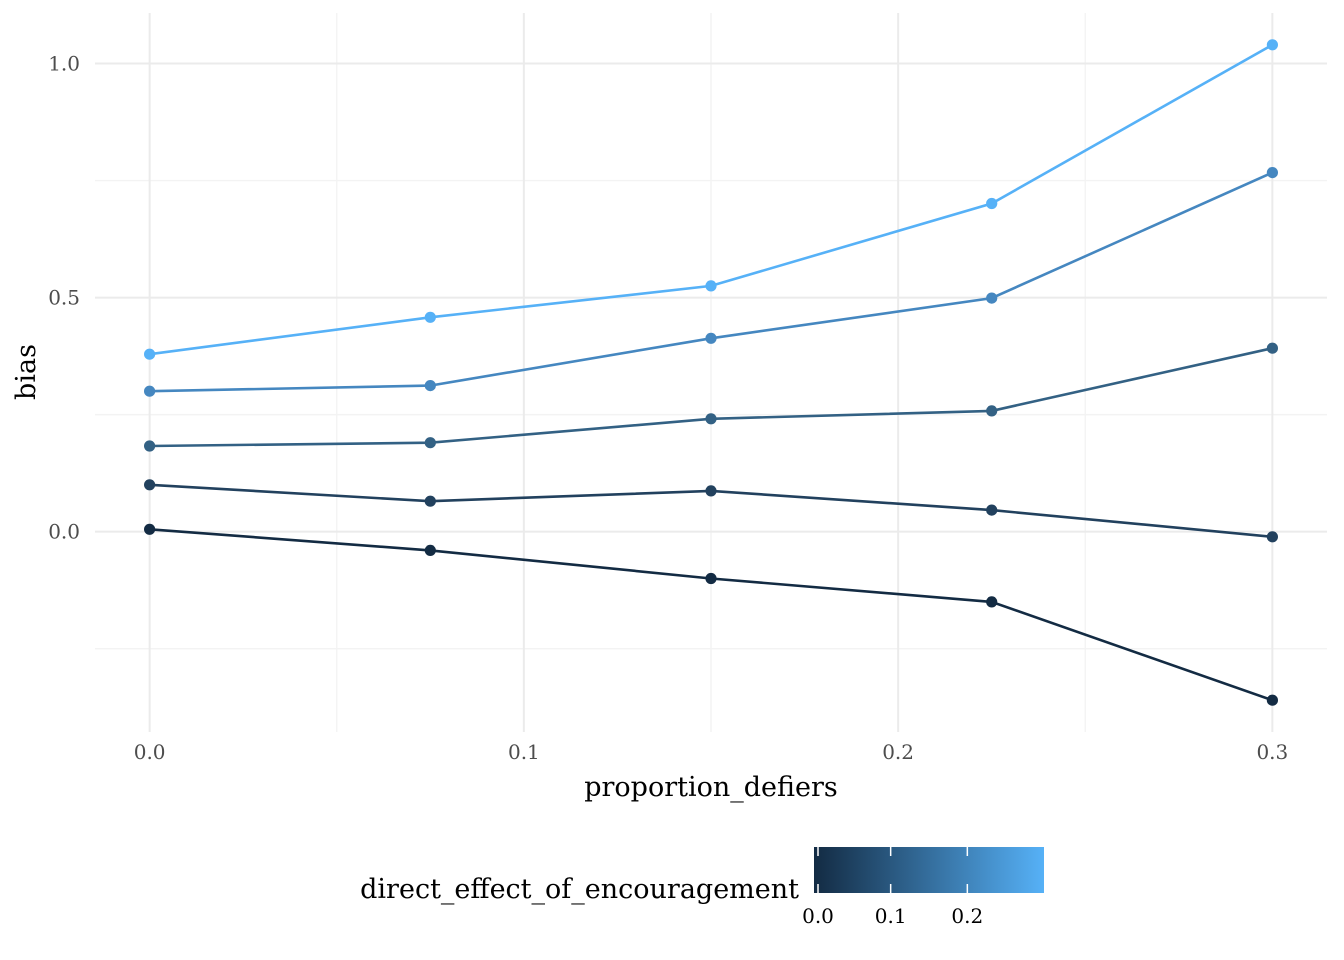  I want to click on x-tick-label-3: 0.3, so click(1272, 752).